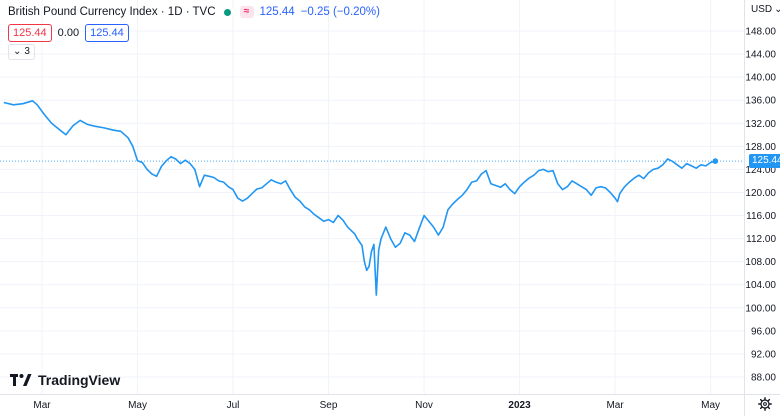  Describe the element at coordinates (715, 161) in the screenshot. I see `last-point-marker` at that location.